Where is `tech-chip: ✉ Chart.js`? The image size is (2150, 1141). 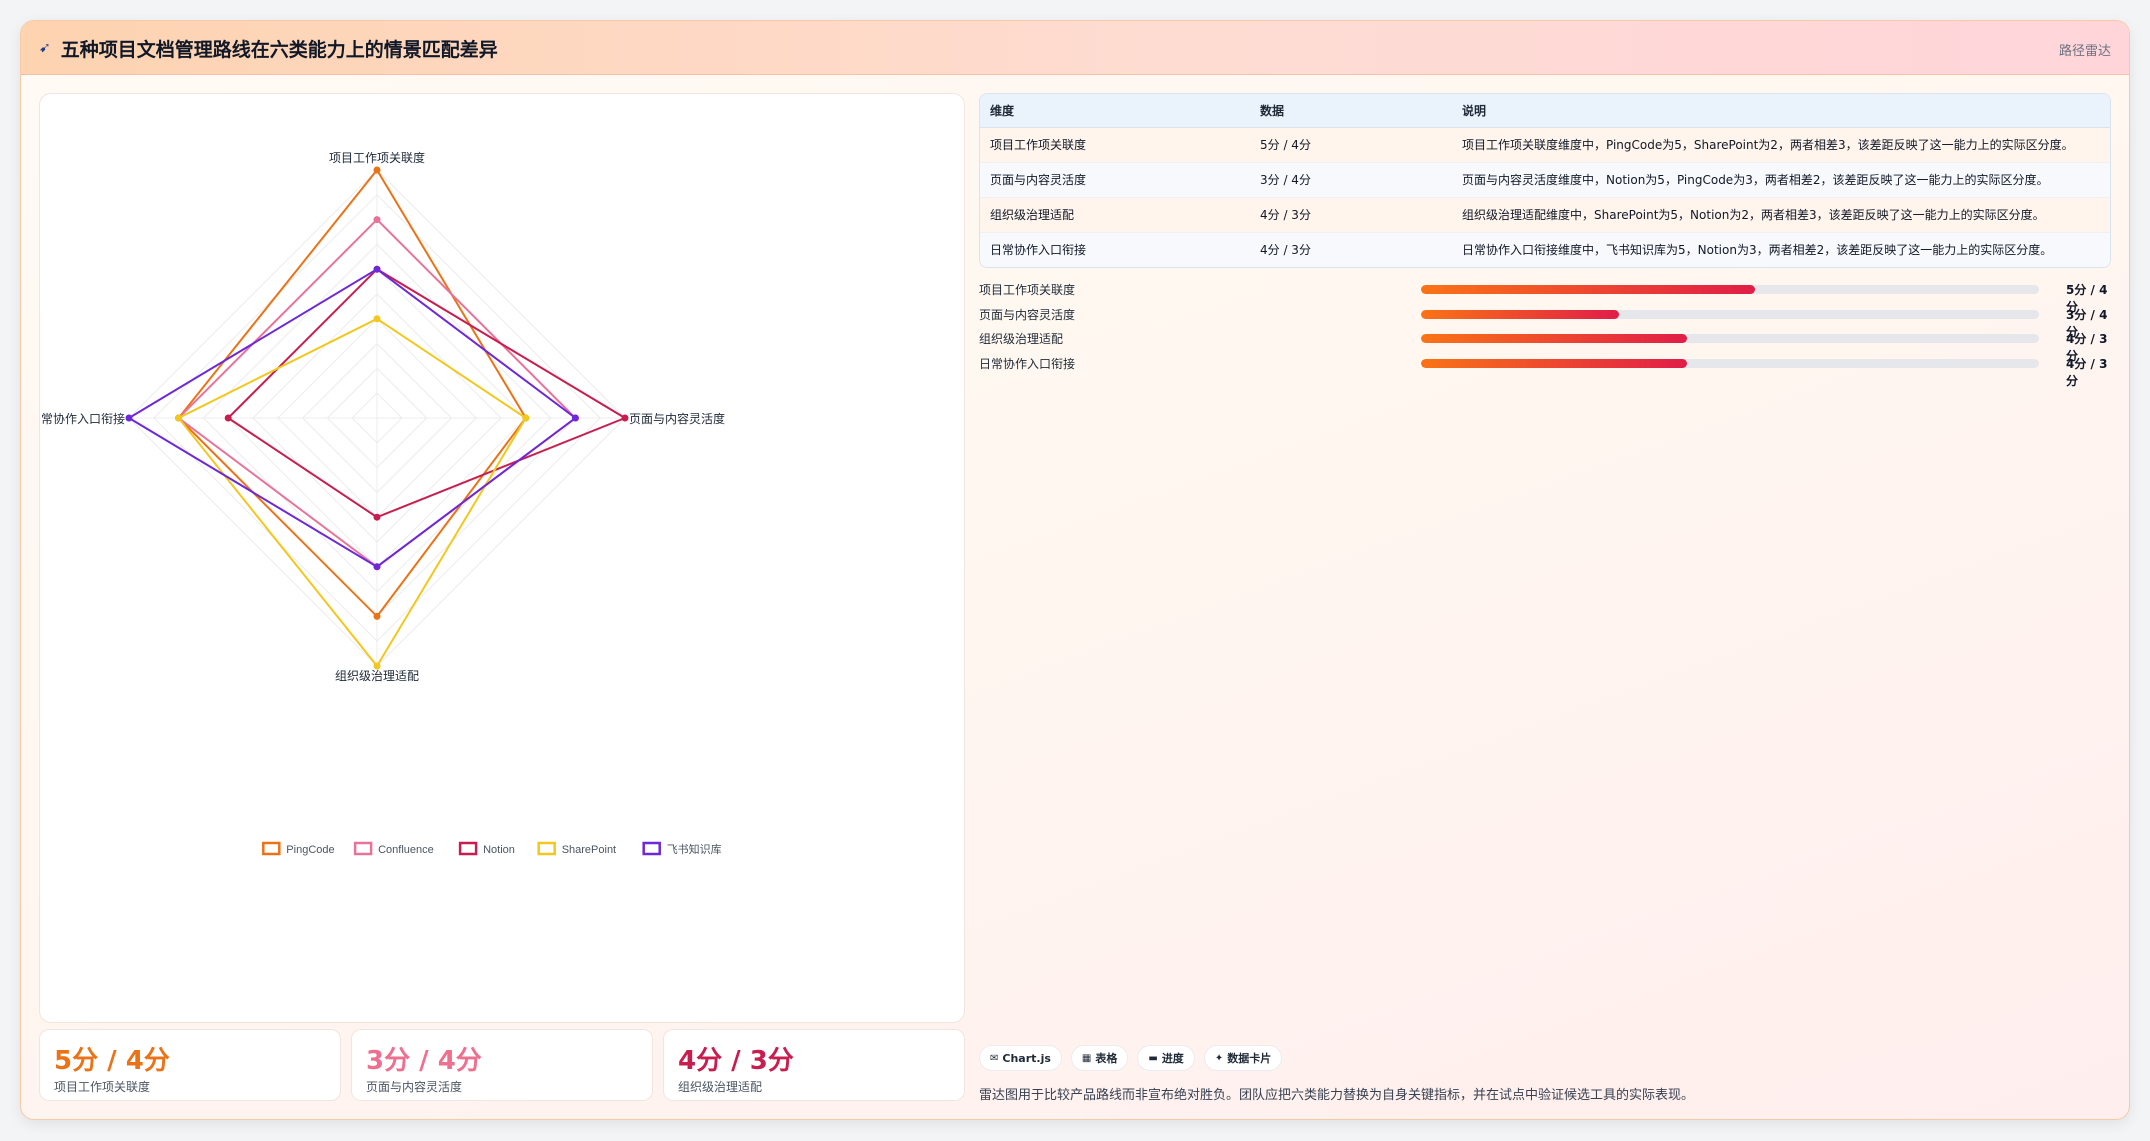
tech-chip: ✉ Chart.js is located at coordinates (1020, 1058).